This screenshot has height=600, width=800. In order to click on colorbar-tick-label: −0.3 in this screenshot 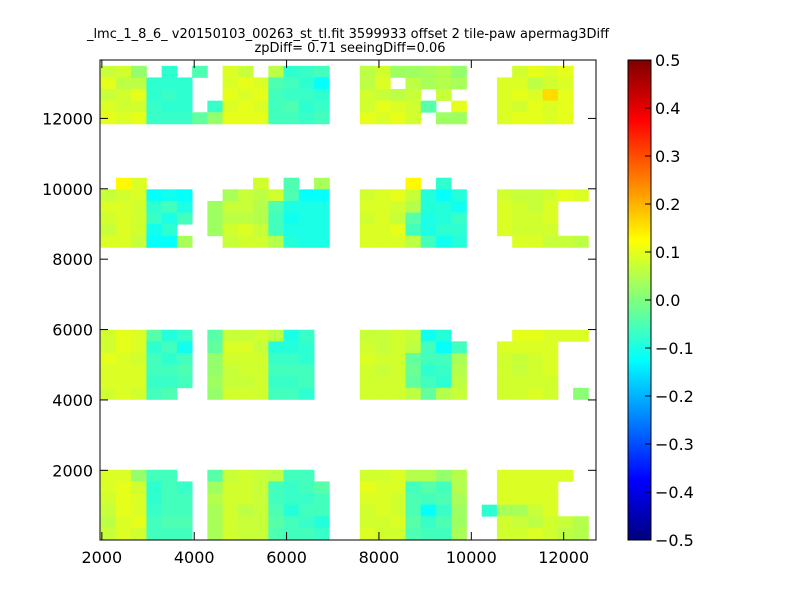, I will do `click(674, 444)`.